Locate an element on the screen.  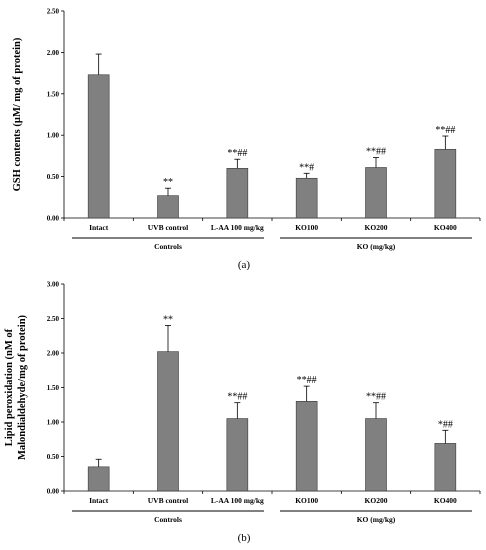
y-tick-label: 3.00 is located at coordinates (53, 285).